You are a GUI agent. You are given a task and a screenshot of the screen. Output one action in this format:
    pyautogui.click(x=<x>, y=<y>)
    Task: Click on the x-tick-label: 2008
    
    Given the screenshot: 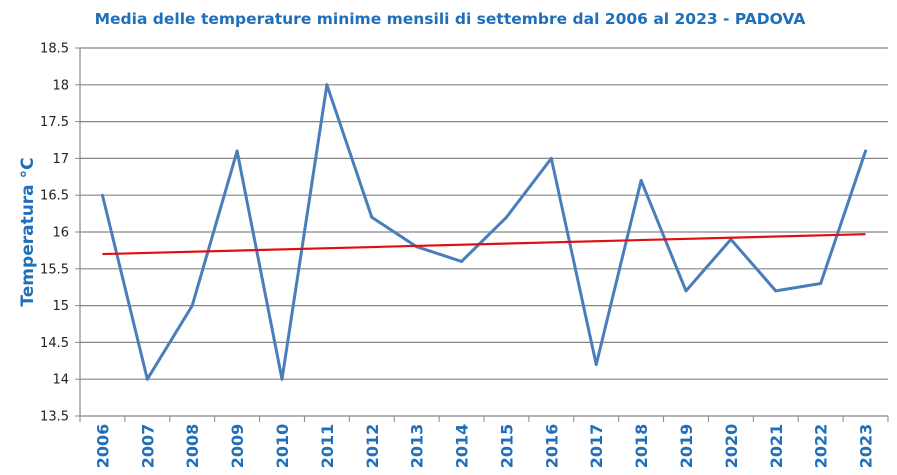 What is the action you would take?
    pyautogui.click(x=192, y=446)
    